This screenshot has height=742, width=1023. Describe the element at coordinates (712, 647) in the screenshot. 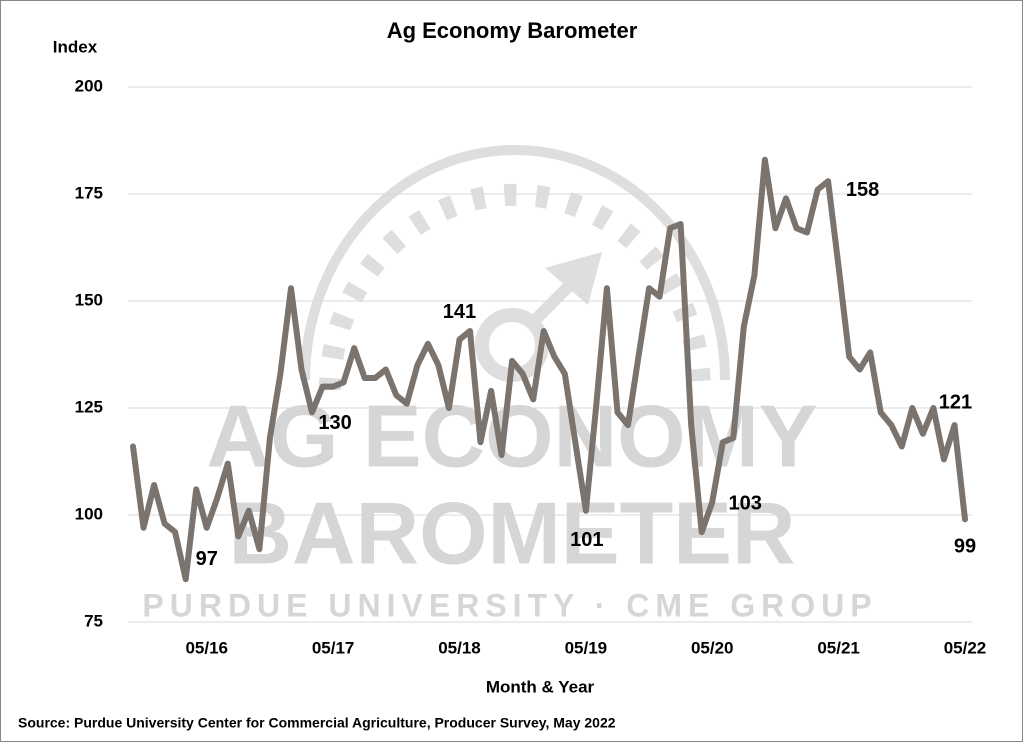

I see `x-tick-label: 05/20` at that location.